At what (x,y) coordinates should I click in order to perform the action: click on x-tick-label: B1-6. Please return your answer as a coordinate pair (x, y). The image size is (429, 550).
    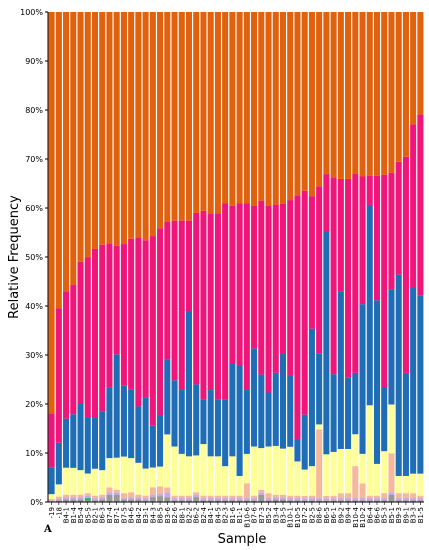
    Looking at the image, I should click on (233, 514).